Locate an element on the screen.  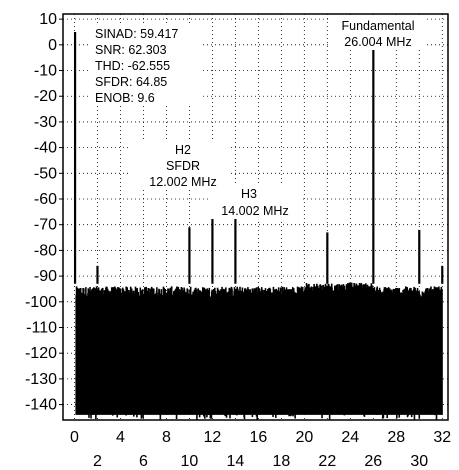
y-tick-label: -130 is located at coordinates (41, 379).